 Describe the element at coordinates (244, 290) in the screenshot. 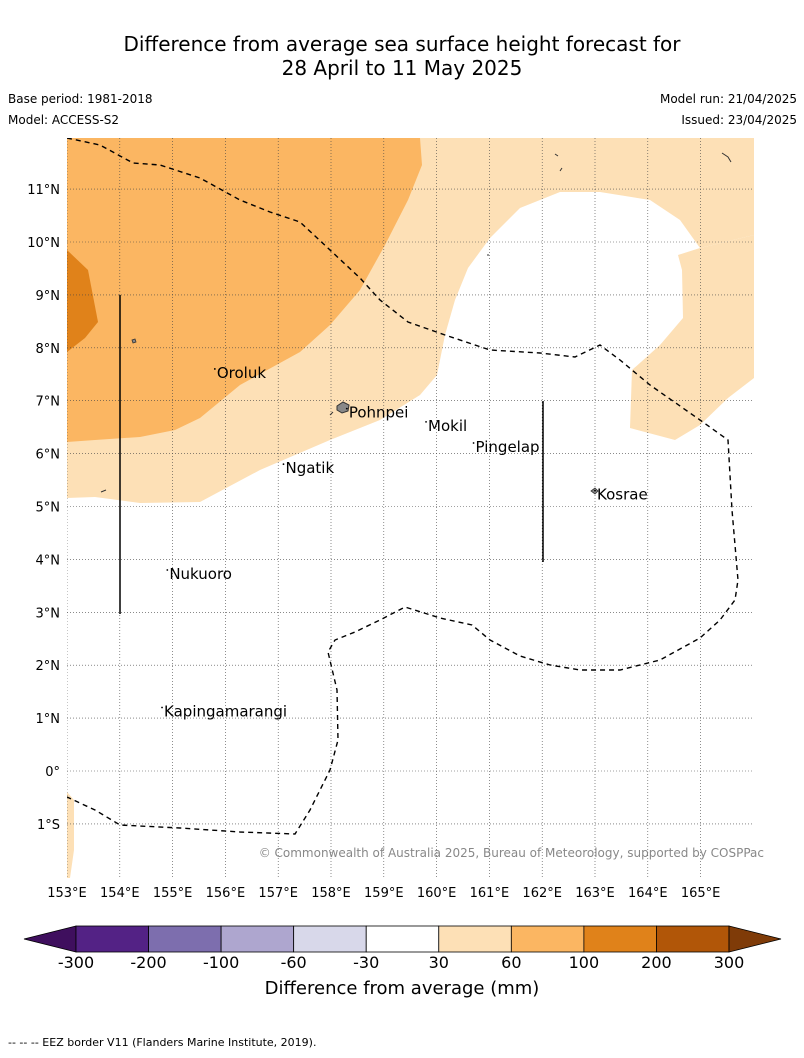

I see `anomaly-region-medium` at that location.